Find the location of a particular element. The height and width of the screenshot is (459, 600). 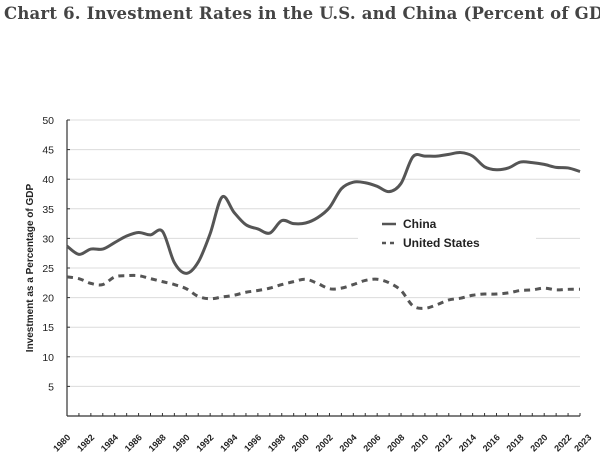

x-tick-label: 2020 is located at coordinates (538, 442).